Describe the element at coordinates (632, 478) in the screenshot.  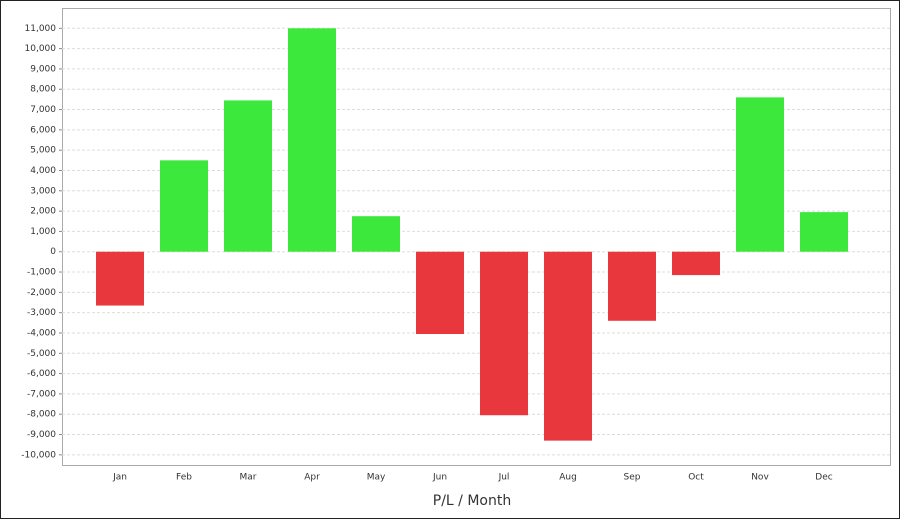
I see `x-tick-label: Sep` at that location.